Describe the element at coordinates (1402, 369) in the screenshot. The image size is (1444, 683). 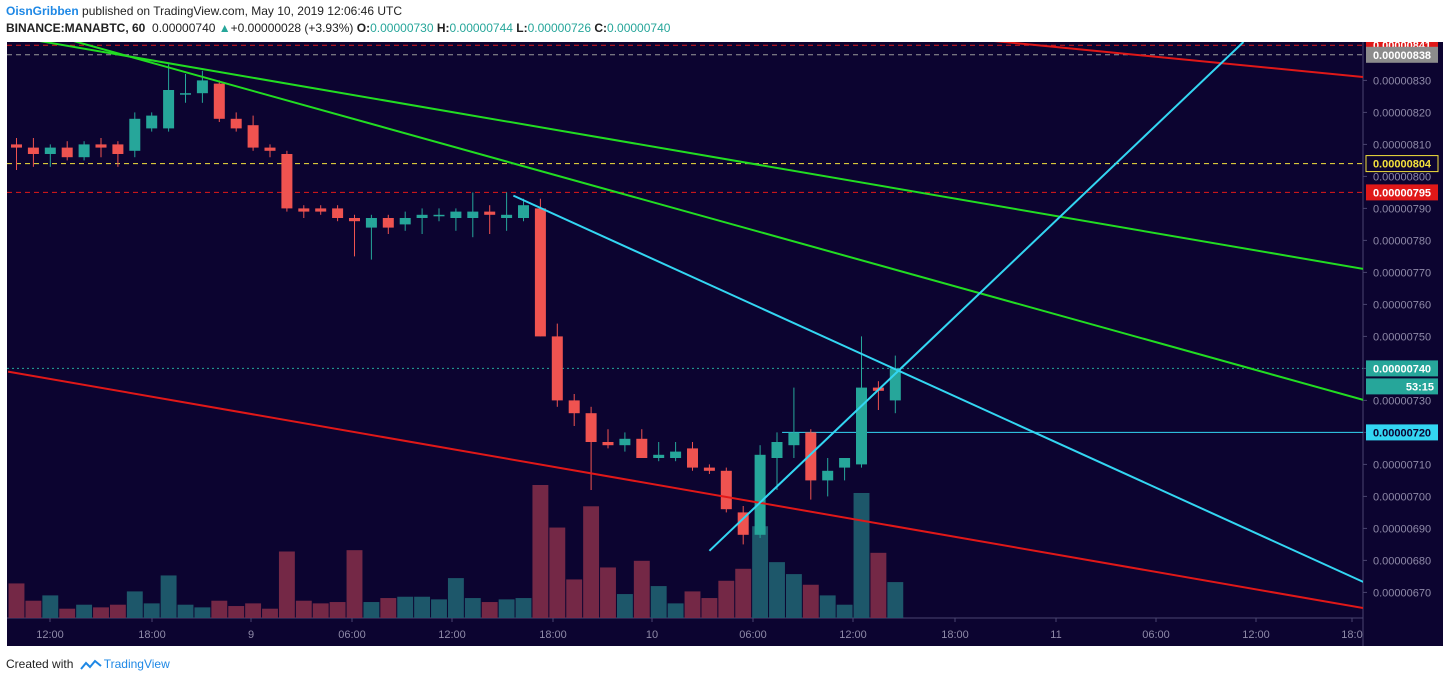
I see `price-label-text: 0.00000740` at that location.